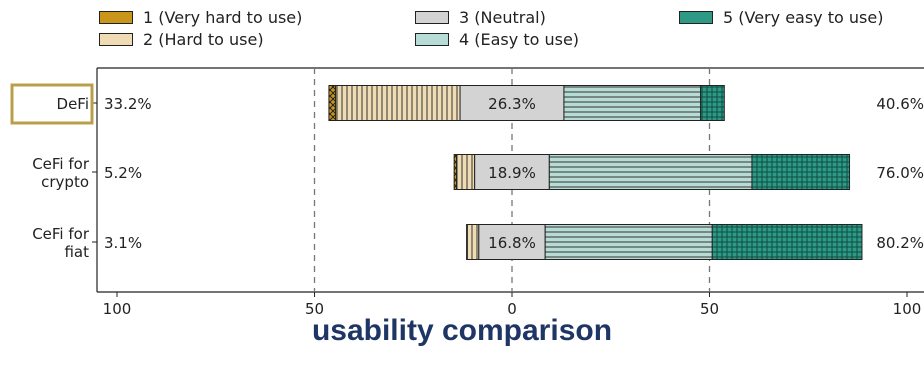 The width and height of the screenshot is (924, 385). I want to click on xtick-label-2: 0, so click(512, 309).